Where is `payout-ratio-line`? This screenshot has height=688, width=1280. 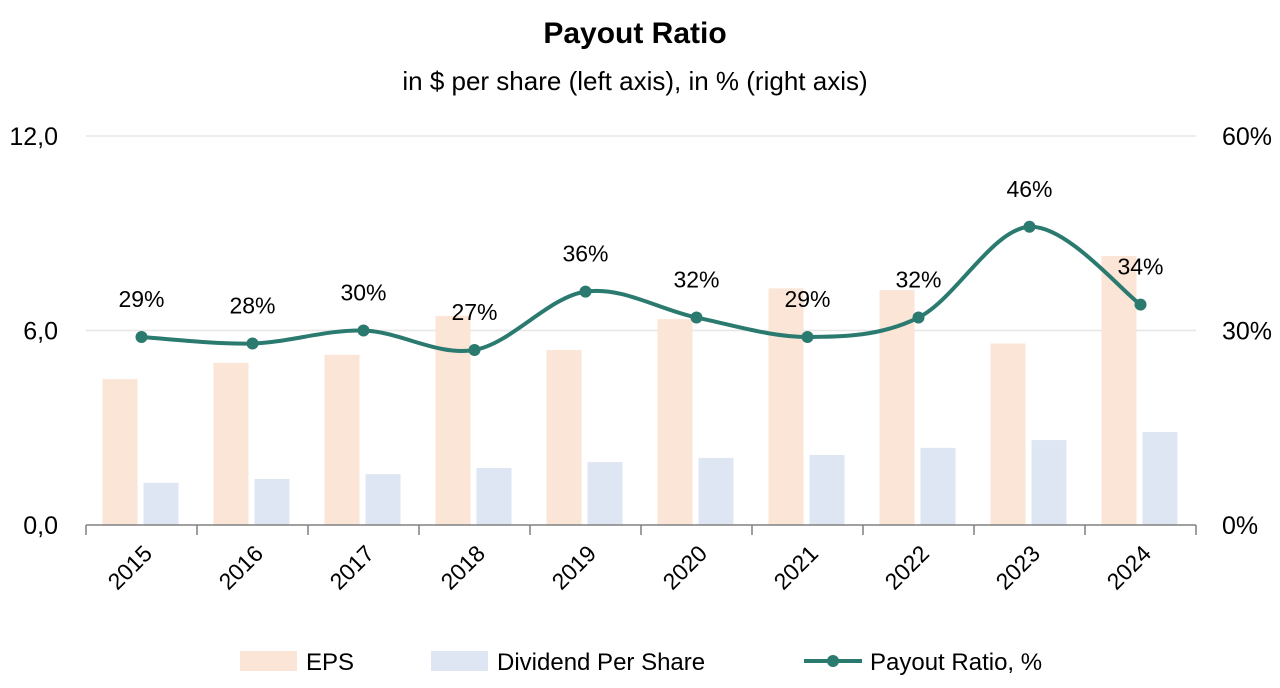
payout-ratio-line is located at coordinates (641, 288).